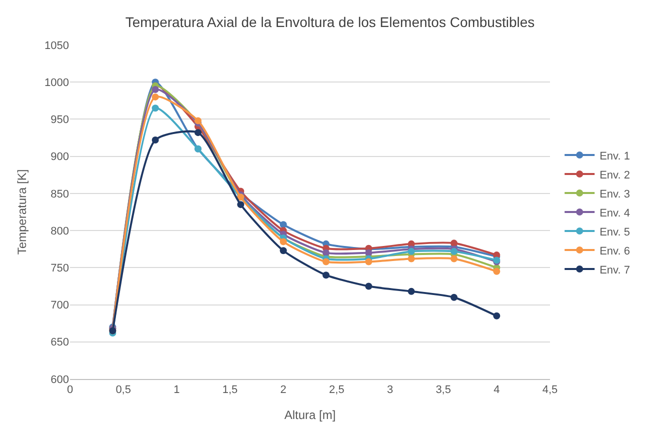  What do you see at coordinates (70, 390) in the screenshot?
I see `x-tick-label: 0` at bounding box center [70, 390].